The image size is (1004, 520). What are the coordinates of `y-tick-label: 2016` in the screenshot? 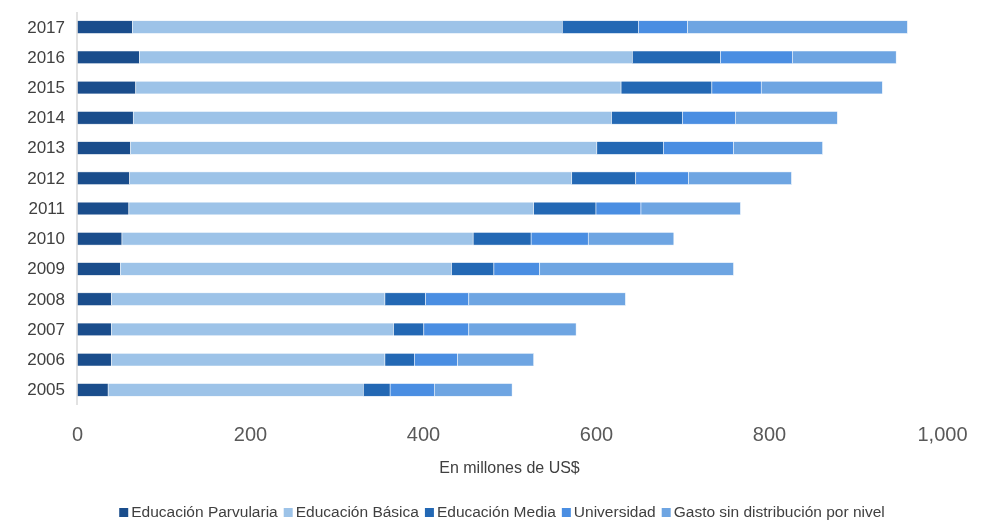 It's located at (46, 57).